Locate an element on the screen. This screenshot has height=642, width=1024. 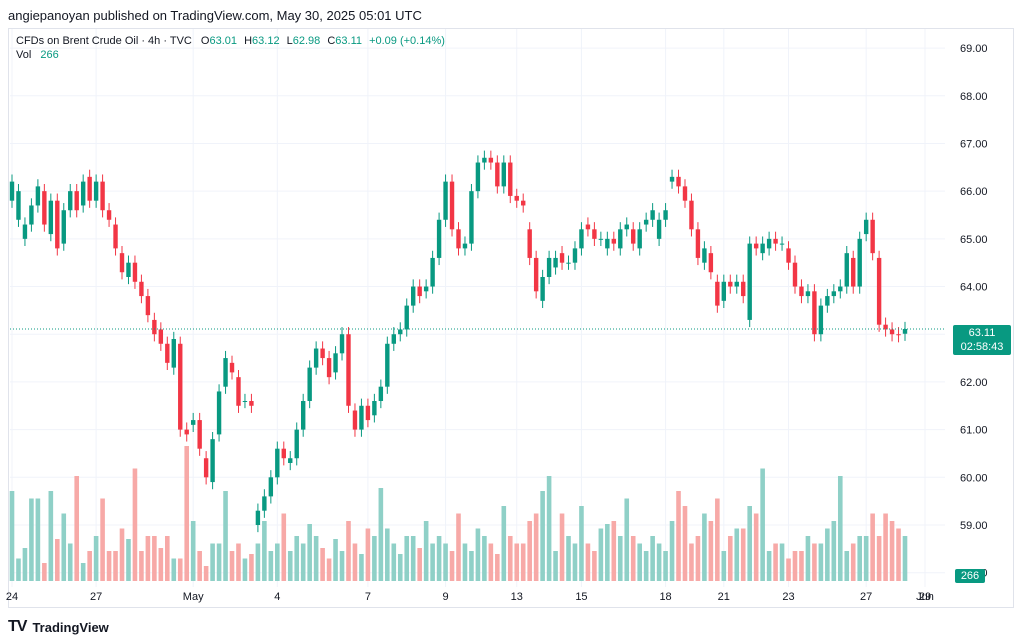
legend-o-label: O is located at coordinates (205, 41).